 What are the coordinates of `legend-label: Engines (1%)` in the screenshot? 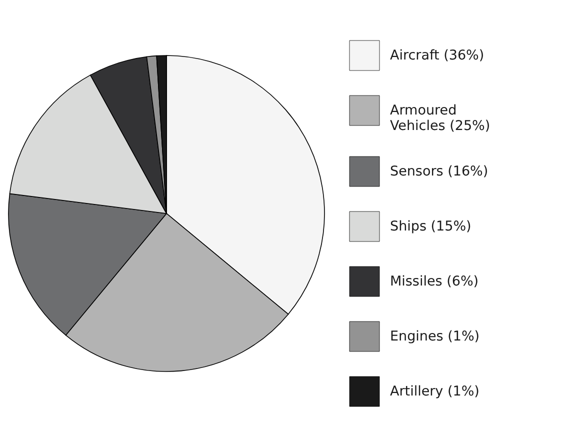 It's located at (435, 336).